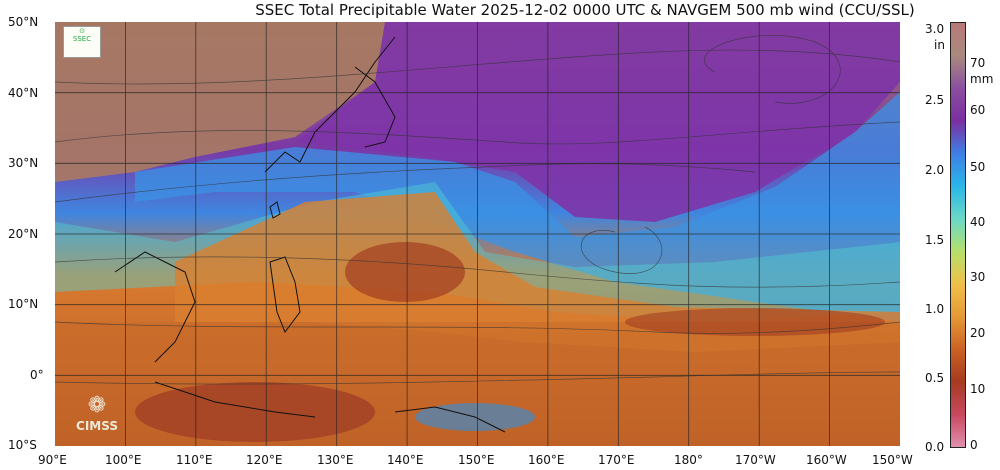  Describe the element at coordinates (52, 460) in the screenshot. I see `lon-label-90e: 90°E` at that location.